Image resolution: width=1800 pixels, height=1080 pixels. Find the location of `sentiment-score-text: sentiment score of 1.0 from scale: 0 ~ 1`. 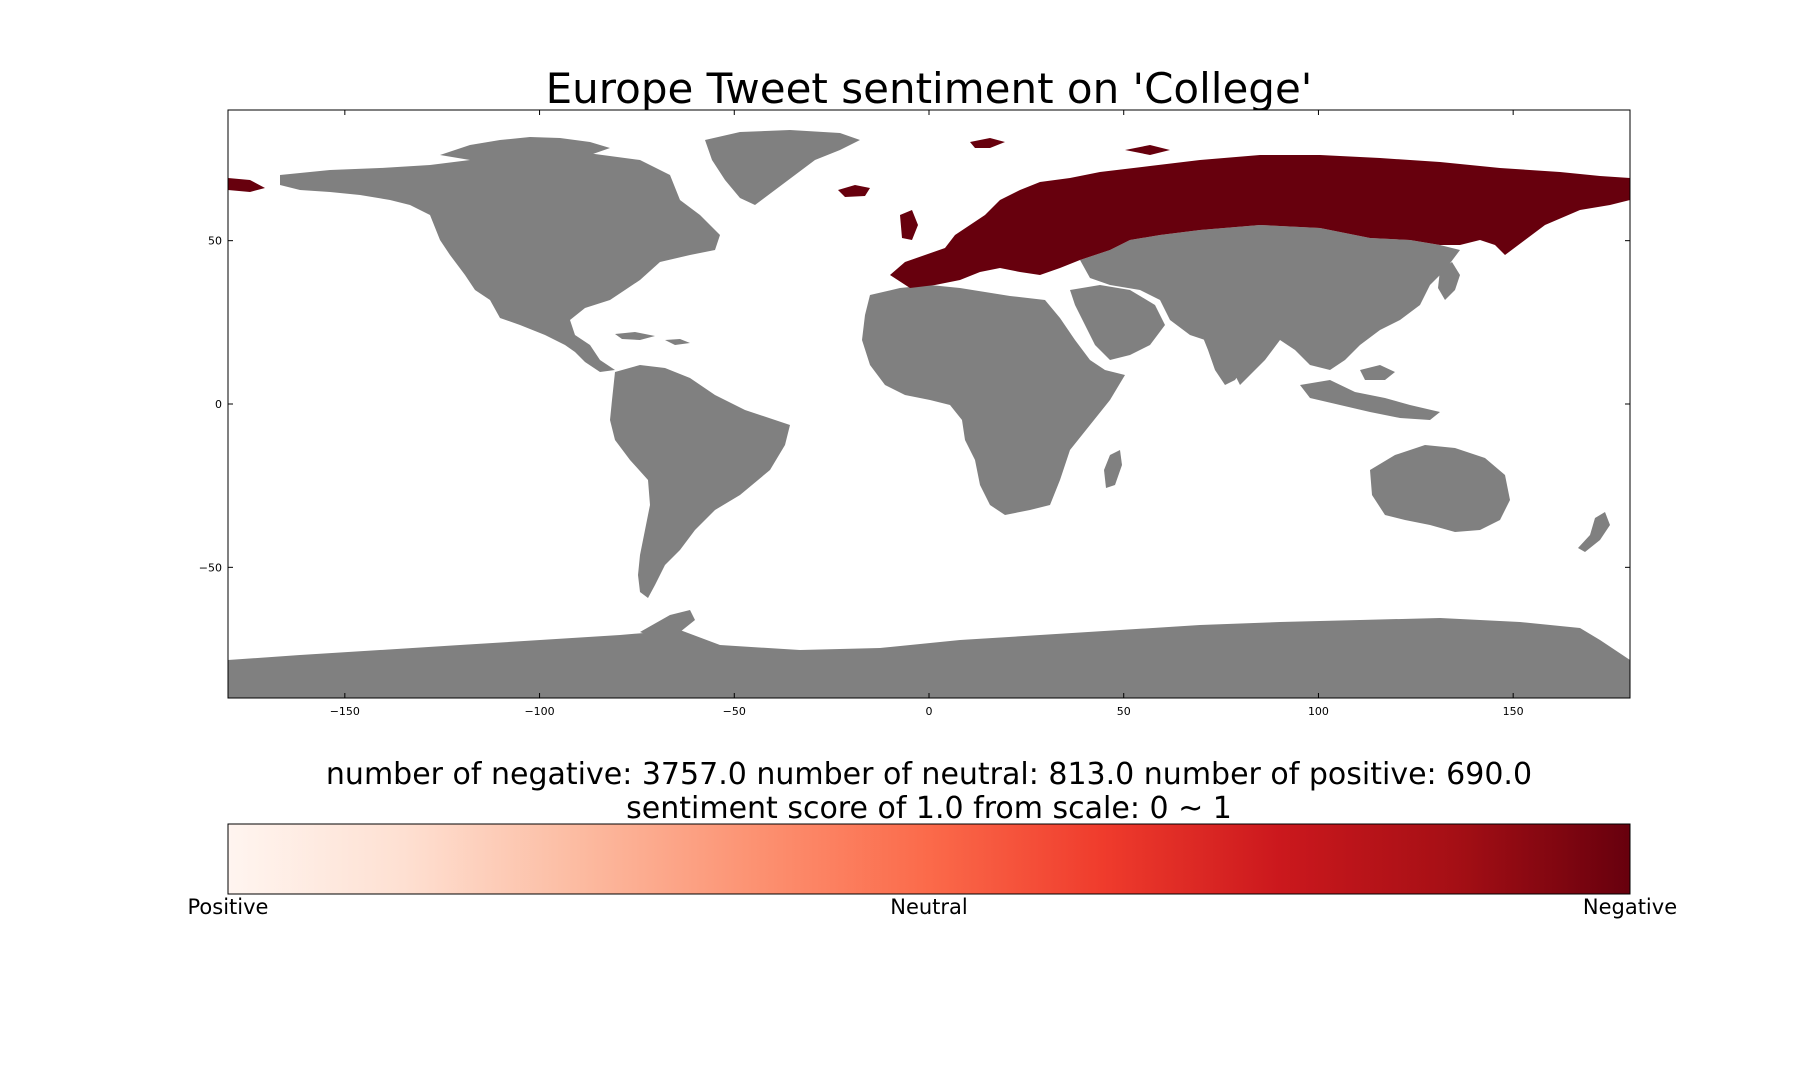

sentiment-score-text: sentiment score of 1.0 from scale: 0 ~ 1 is located at coordinates (929, 808).